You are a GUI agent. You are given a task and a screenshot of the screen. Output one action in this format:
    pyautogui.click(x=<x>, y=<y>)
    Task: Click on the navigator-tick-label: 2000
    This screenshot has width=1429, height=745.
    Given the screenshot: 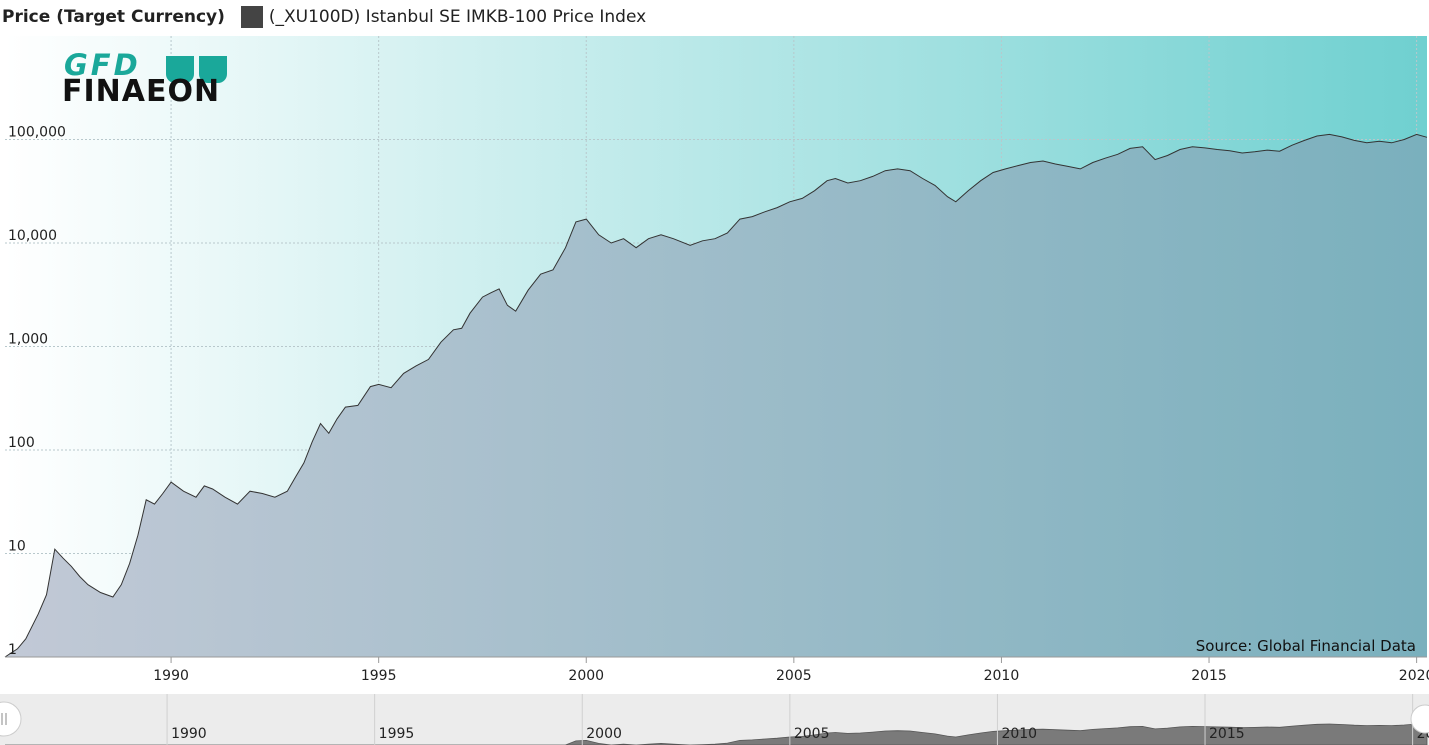 What is the action you would take?
    pyautogui.click(x=604, y=734)
    